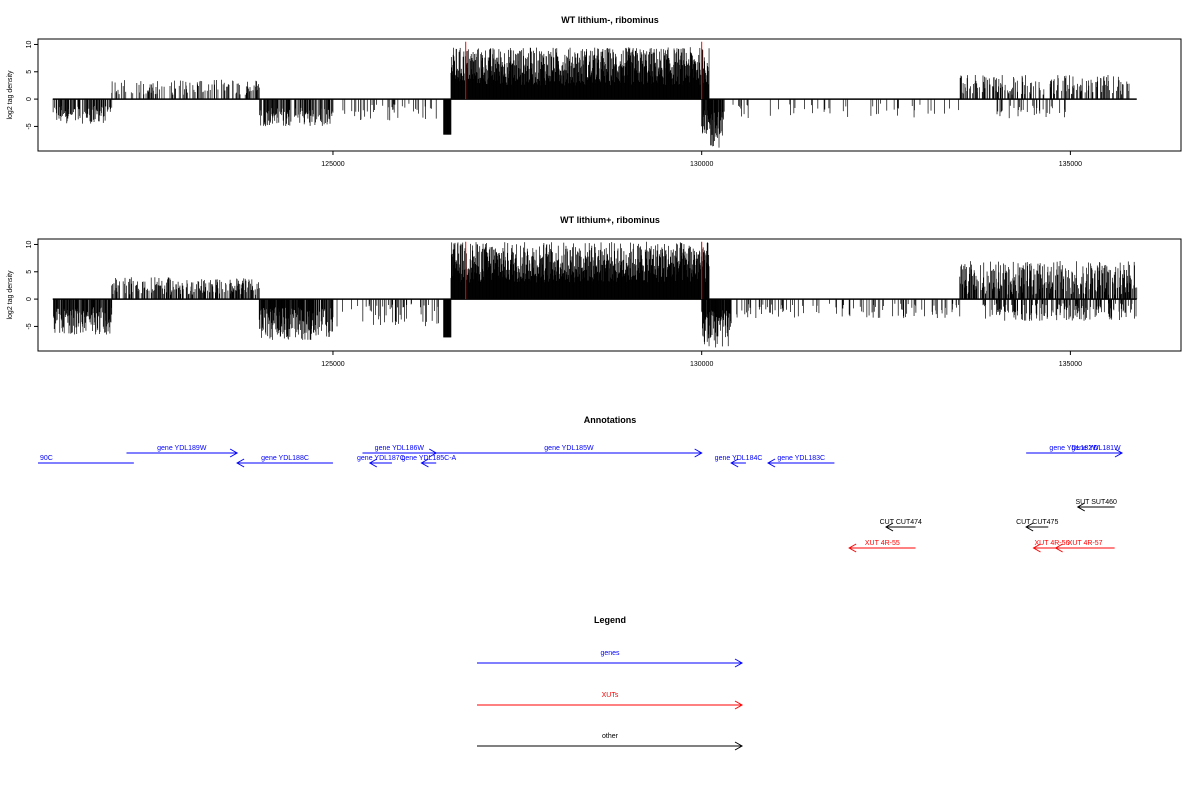  I want to click on legend-title: Legend, so click(610, 620).